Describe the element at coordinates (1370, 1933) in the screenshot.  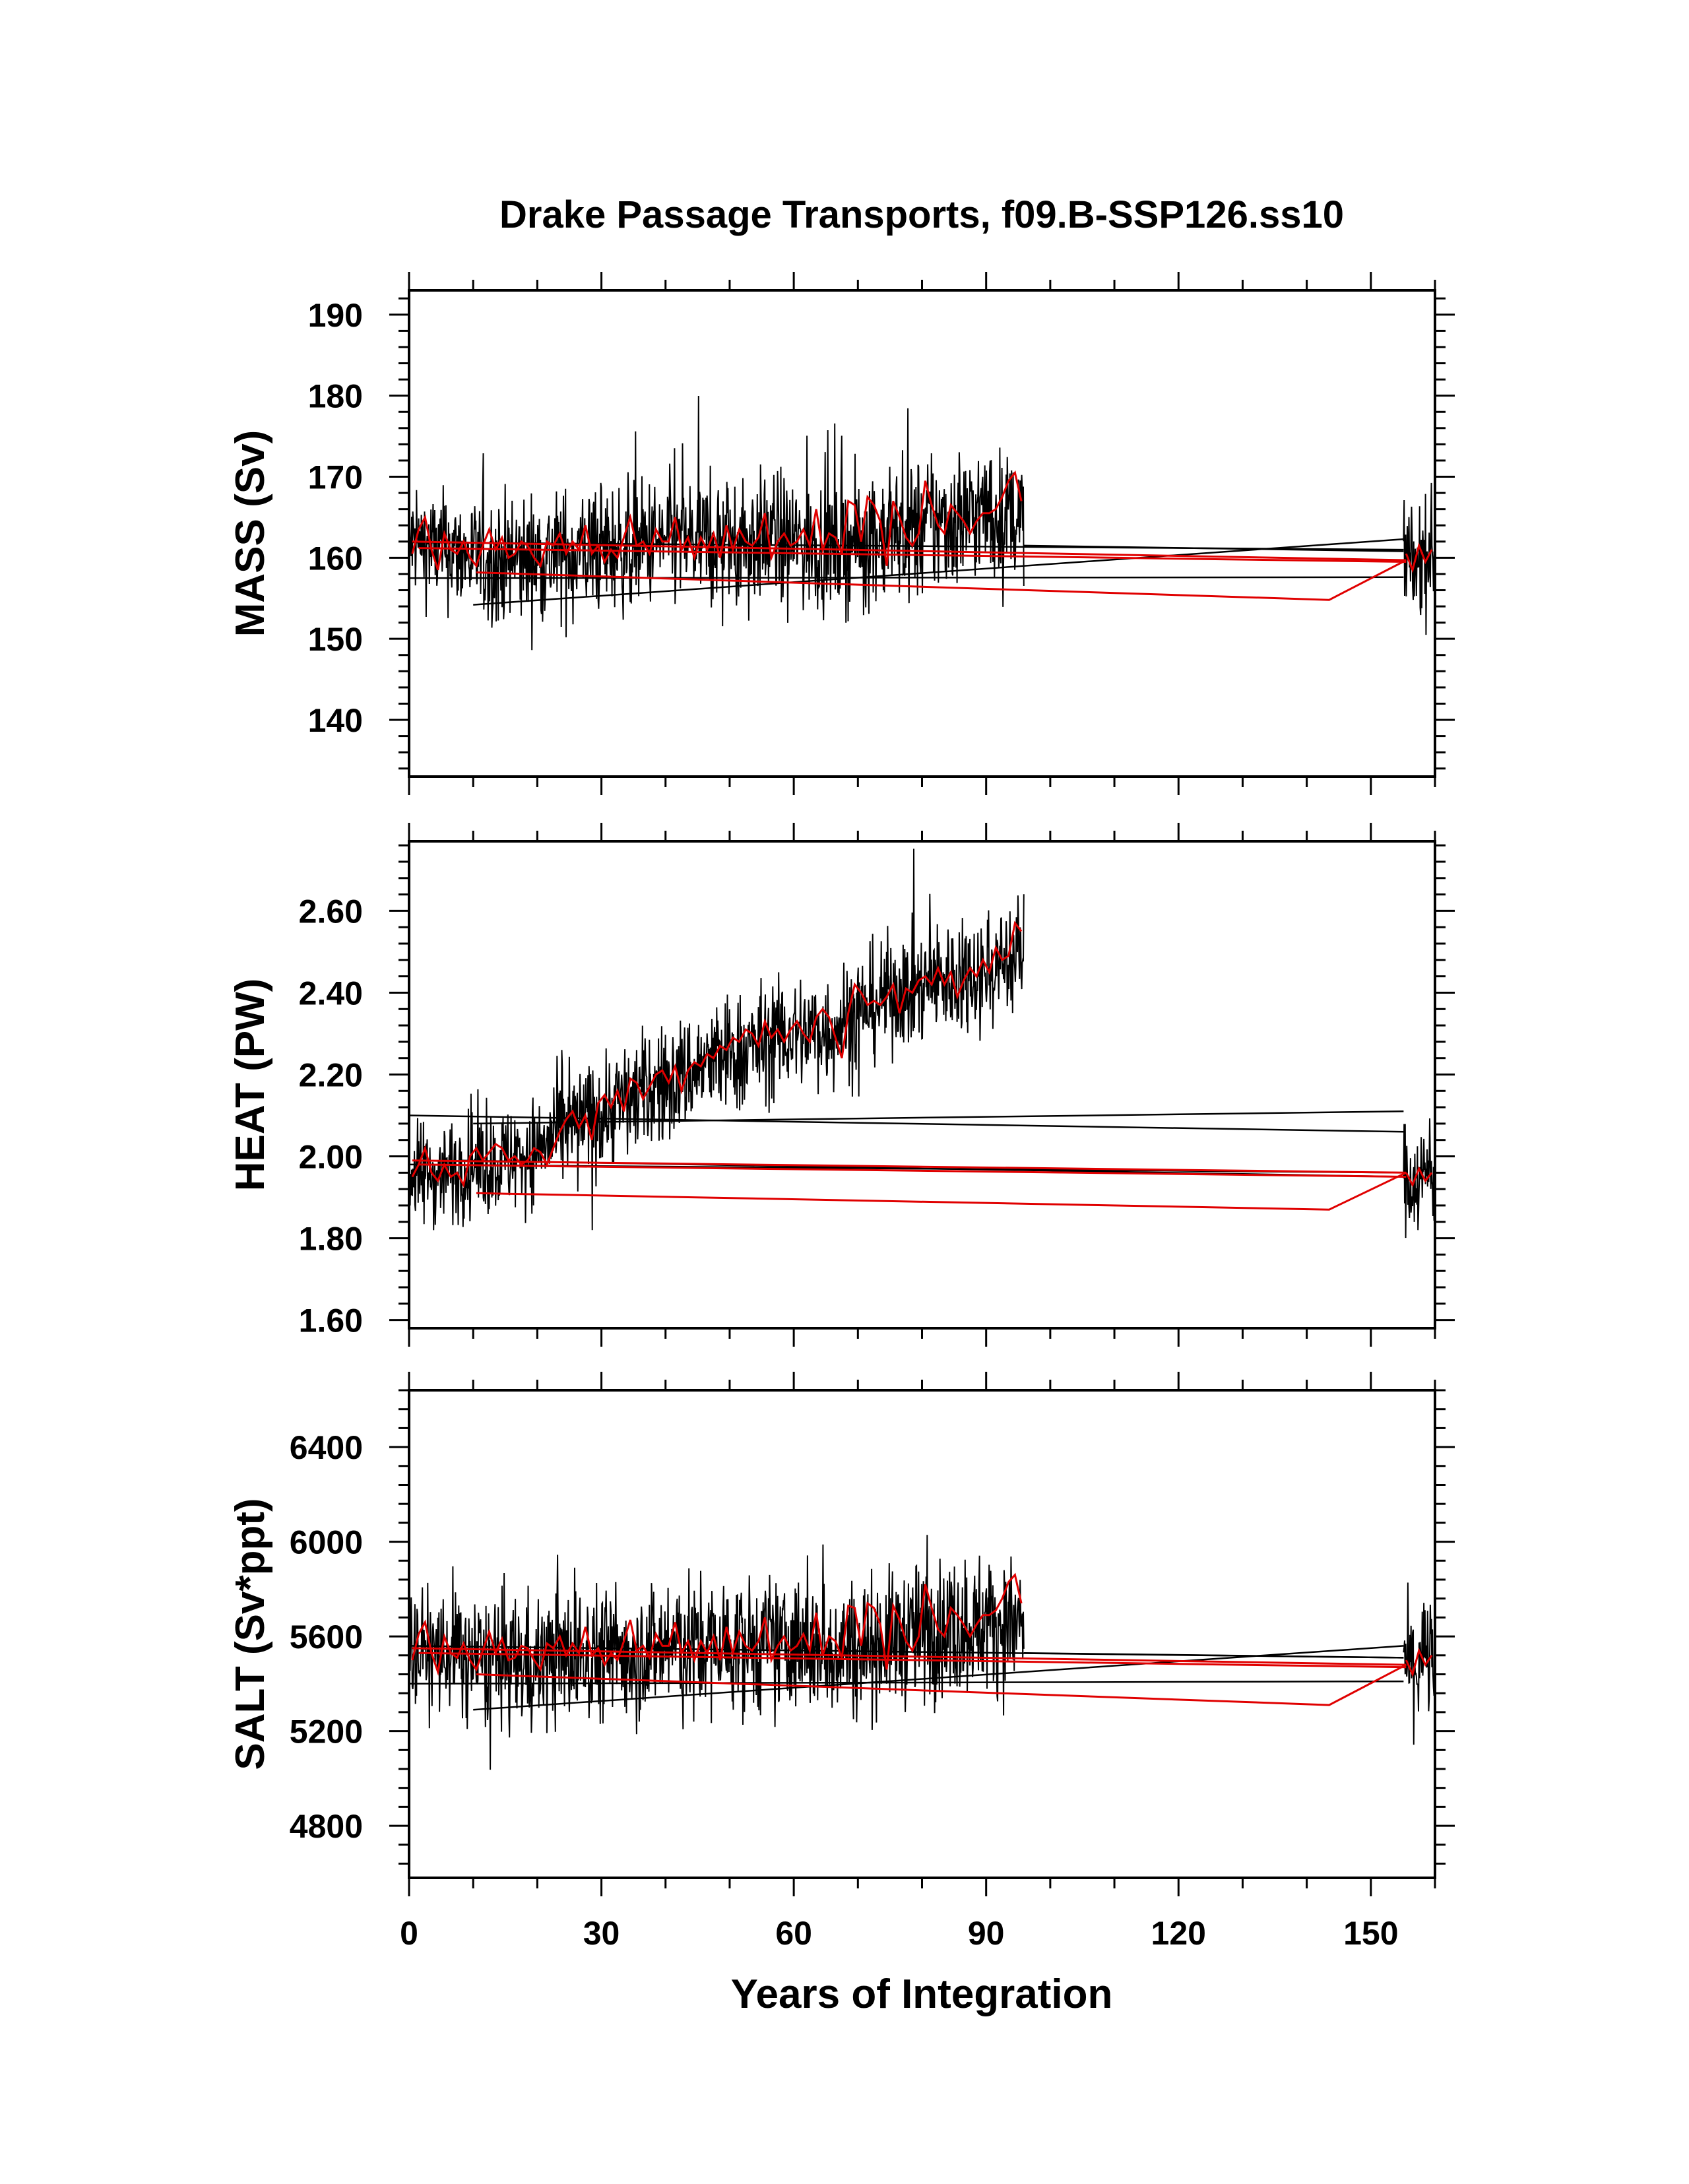
I see `x-tick-label: 150` at that location.